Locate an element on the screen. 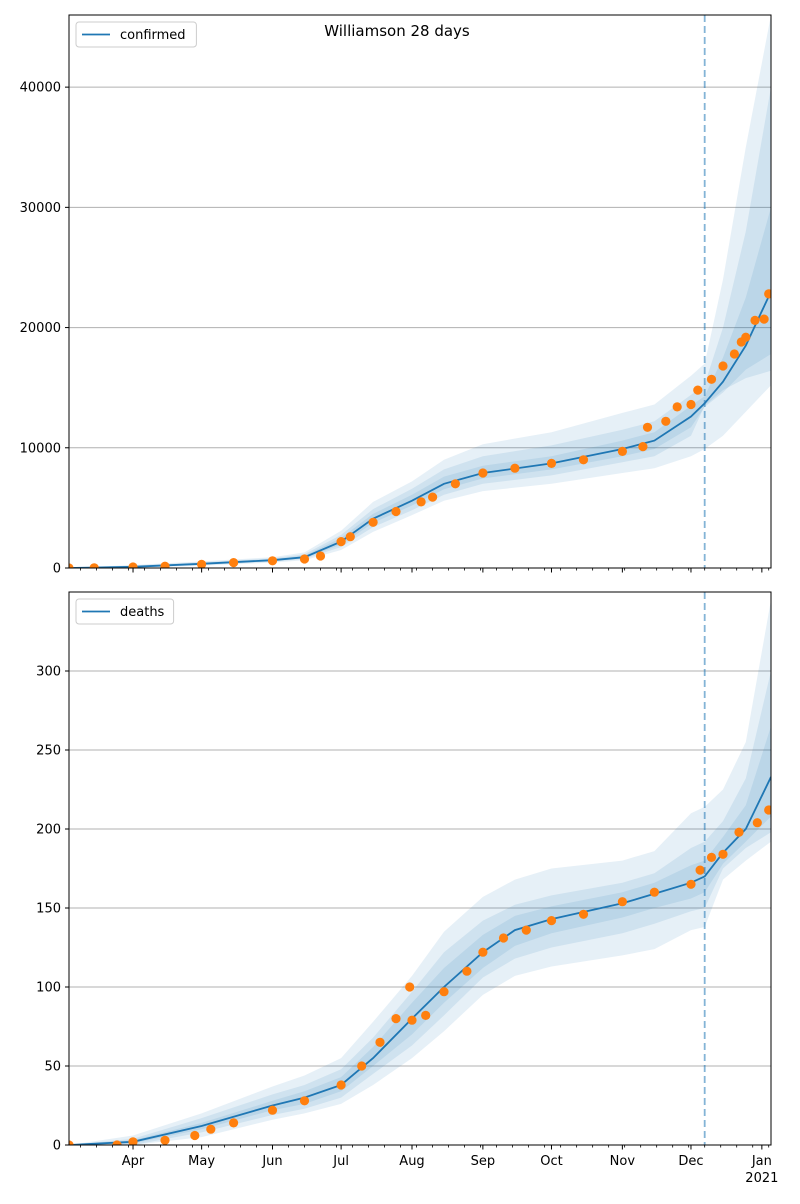 This screenshot has height=1204, width=800. y-tick-label: 300 is located at coordinates (48, 672).